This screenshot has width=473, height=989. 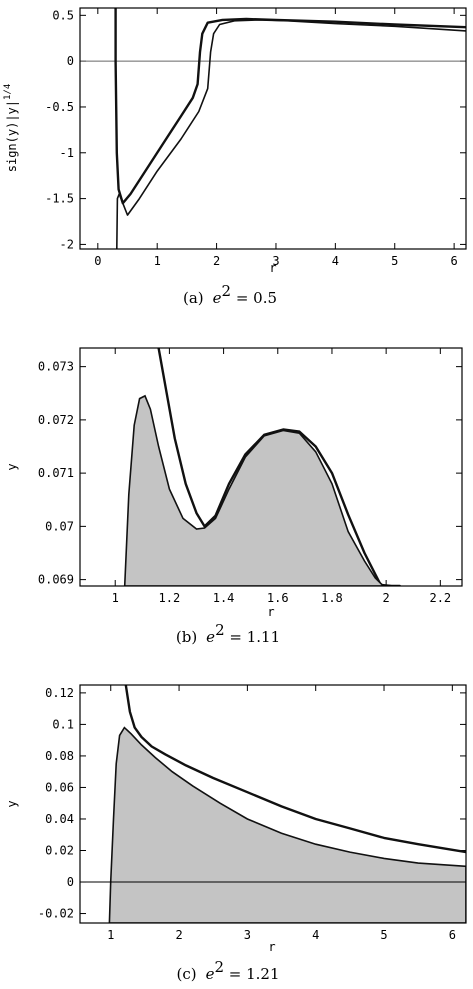 I want to click on y-tick-label: 0.1, so click(x=63, y=724).